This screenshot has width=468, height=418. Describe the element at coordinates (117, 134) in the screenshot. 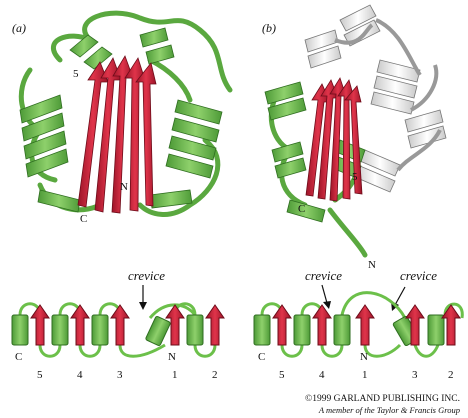

I see `panel-a-beta-sheet` at that location.